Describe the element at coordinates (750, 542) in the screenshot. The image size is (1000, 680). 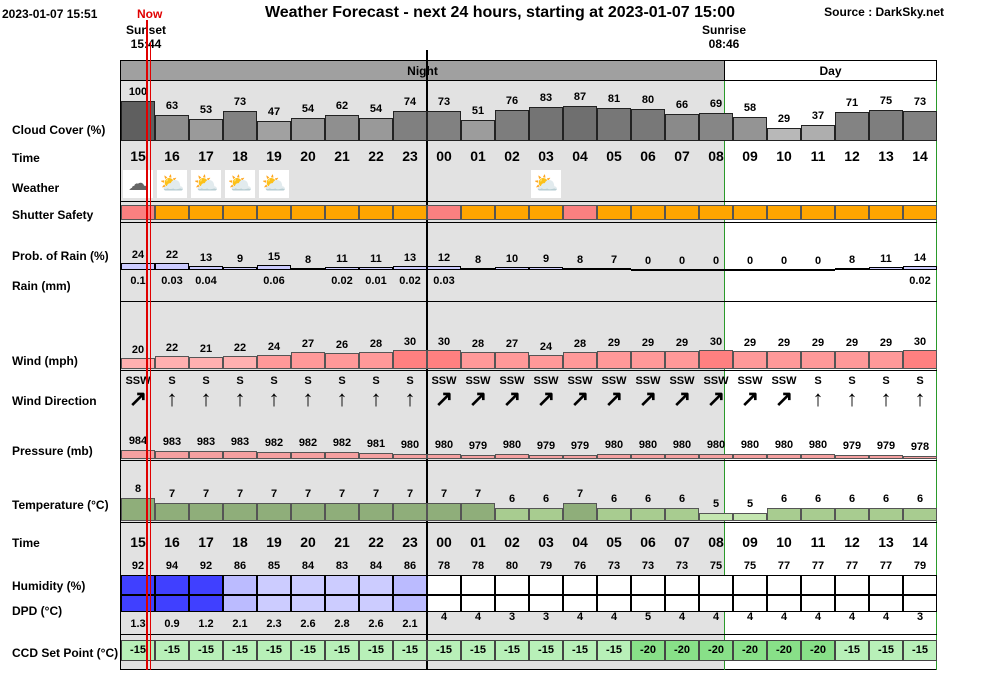
I see `hour-label: 09` at that location.